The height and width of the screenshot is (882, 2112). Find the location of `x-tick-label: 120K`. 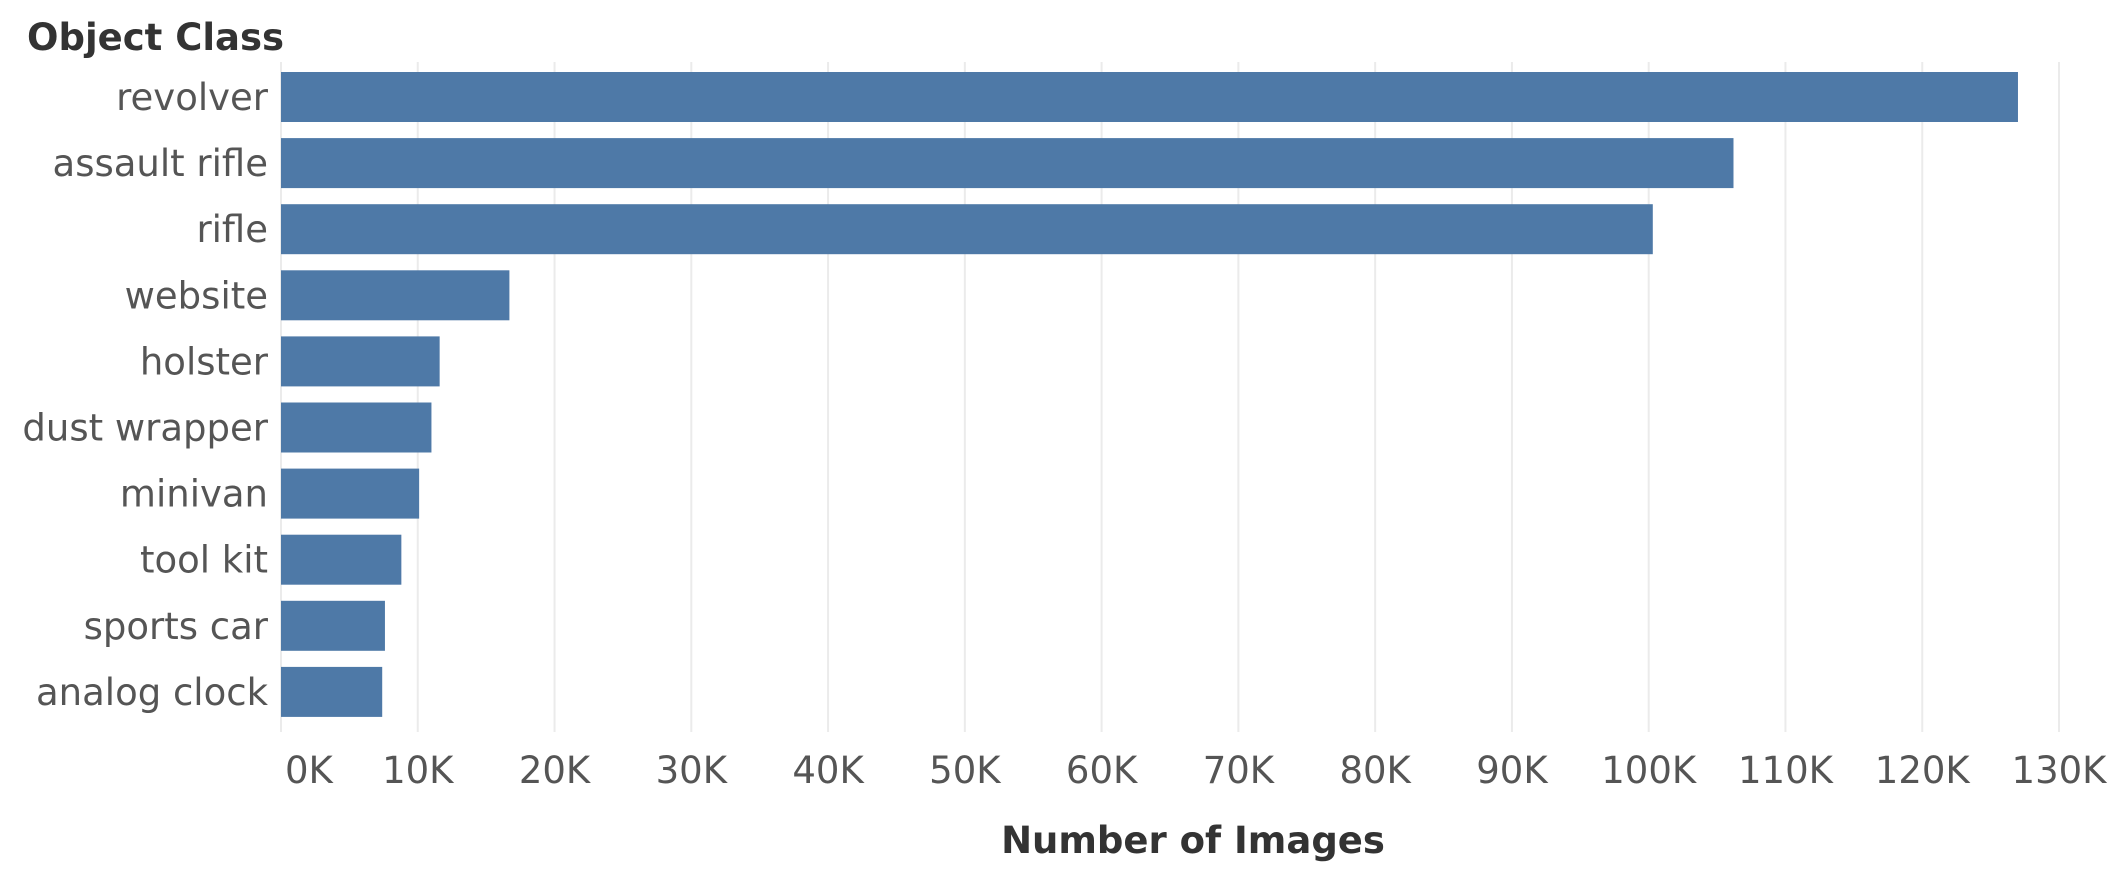

x-tick-label: 120K is located at coordinates (1923, 770).